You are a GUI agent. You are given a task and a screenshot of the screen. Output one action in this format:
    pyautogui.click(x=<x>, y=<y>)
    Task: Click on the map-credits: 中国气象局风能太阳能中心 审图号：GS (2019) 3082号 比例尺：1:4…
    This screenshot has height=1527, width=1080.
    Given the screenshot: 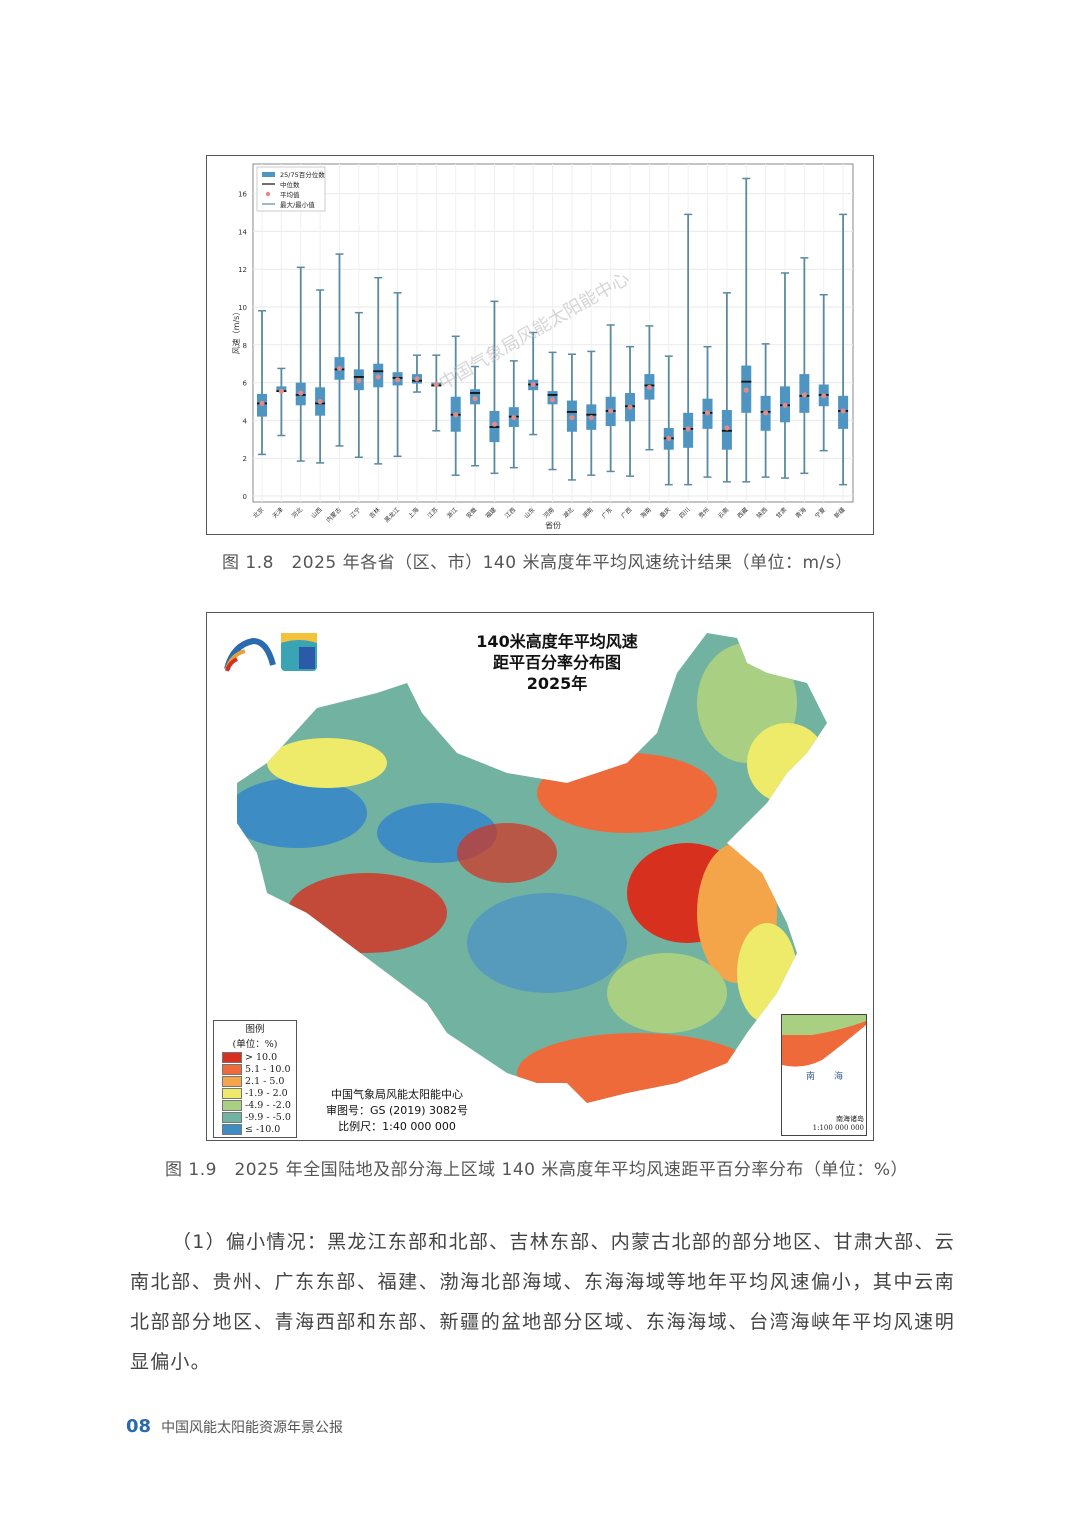 What is the action you would take?
    pyautogui.click(x=397, y=1111)
    